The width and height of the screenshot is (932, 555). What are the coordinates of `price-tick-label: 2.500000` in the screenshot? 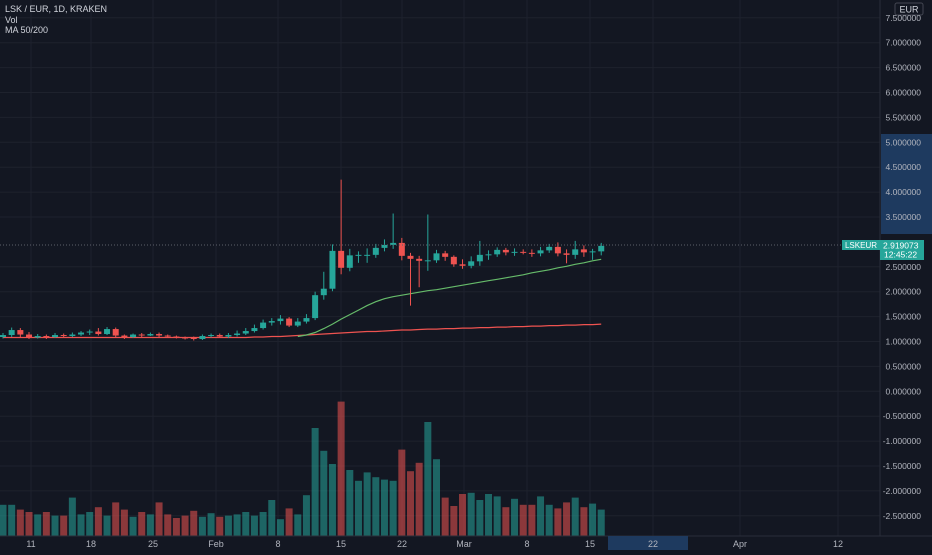 It's located at (904, 267).